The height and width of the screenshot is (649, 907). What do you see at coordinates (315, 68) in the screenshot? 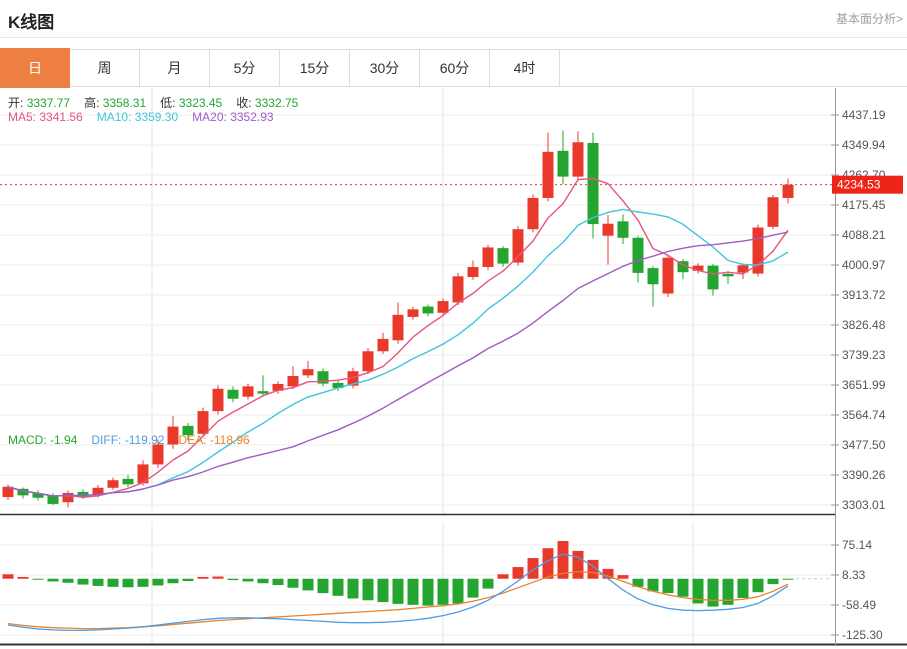
I see `tab-15min: 15分` at bounding box center [315, 68].